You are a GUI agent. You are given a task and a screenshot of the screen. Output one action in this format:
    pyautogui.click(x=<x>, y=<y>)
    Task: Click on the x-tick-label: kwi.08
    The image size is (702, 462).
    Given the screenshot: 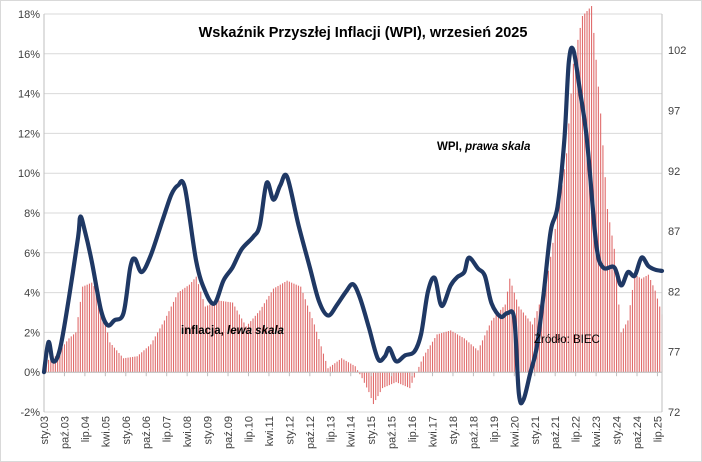 What is the action you would take?
    pyautogui.click(x=188, y=431)
    